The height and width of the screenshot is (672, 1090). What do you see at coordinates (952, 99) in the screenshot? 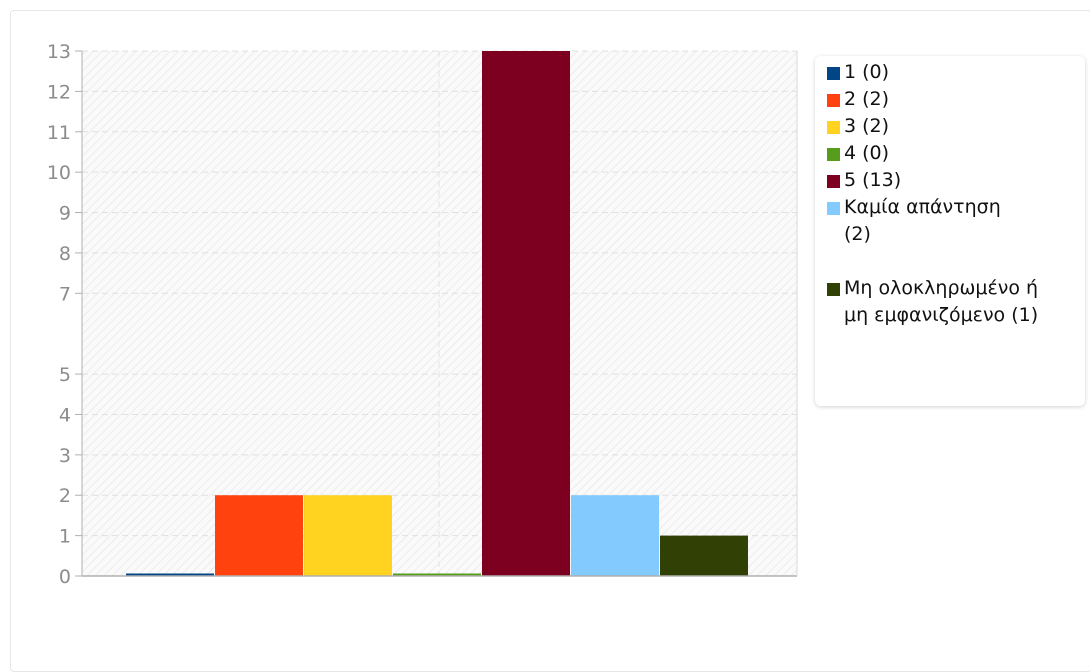
I see `legend-item-2: 2 (2)` at bounding box center [952, 99].